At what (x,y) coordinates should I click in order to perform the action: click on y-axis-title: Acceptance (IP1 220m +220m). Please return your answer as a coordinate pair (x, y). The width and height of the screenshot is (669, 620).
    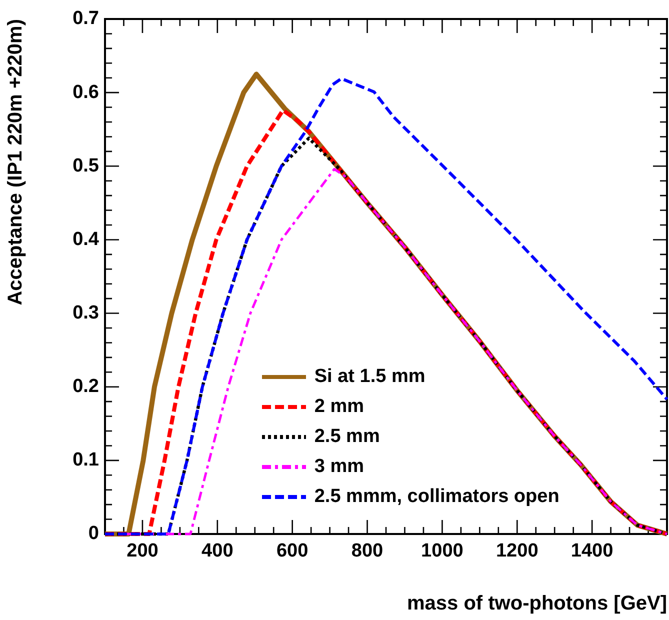
    Looking at the image, I should click on (15, 162).